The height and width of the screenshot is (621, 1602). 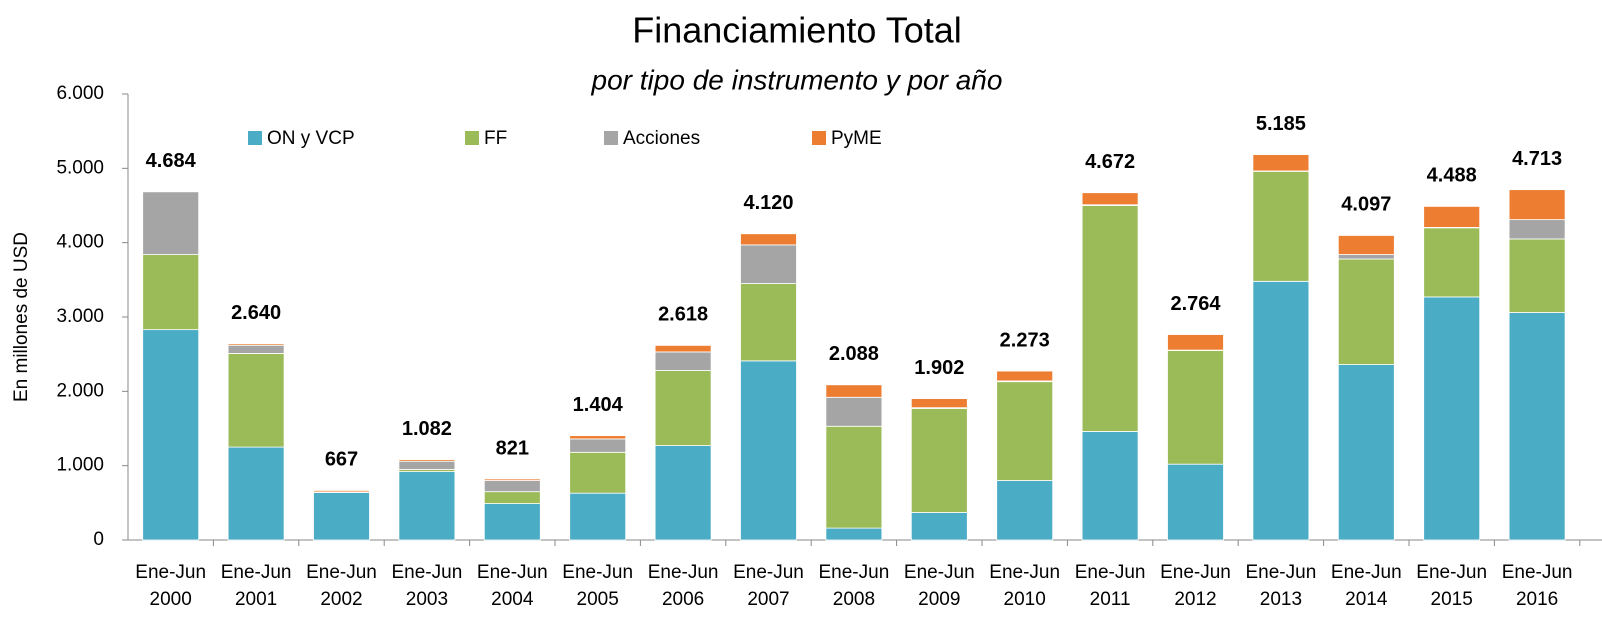 What do you see at coordinates (1195, 304) in the screenshot?
I see `total-label: 2.764` at bounding box center [1195, 304].